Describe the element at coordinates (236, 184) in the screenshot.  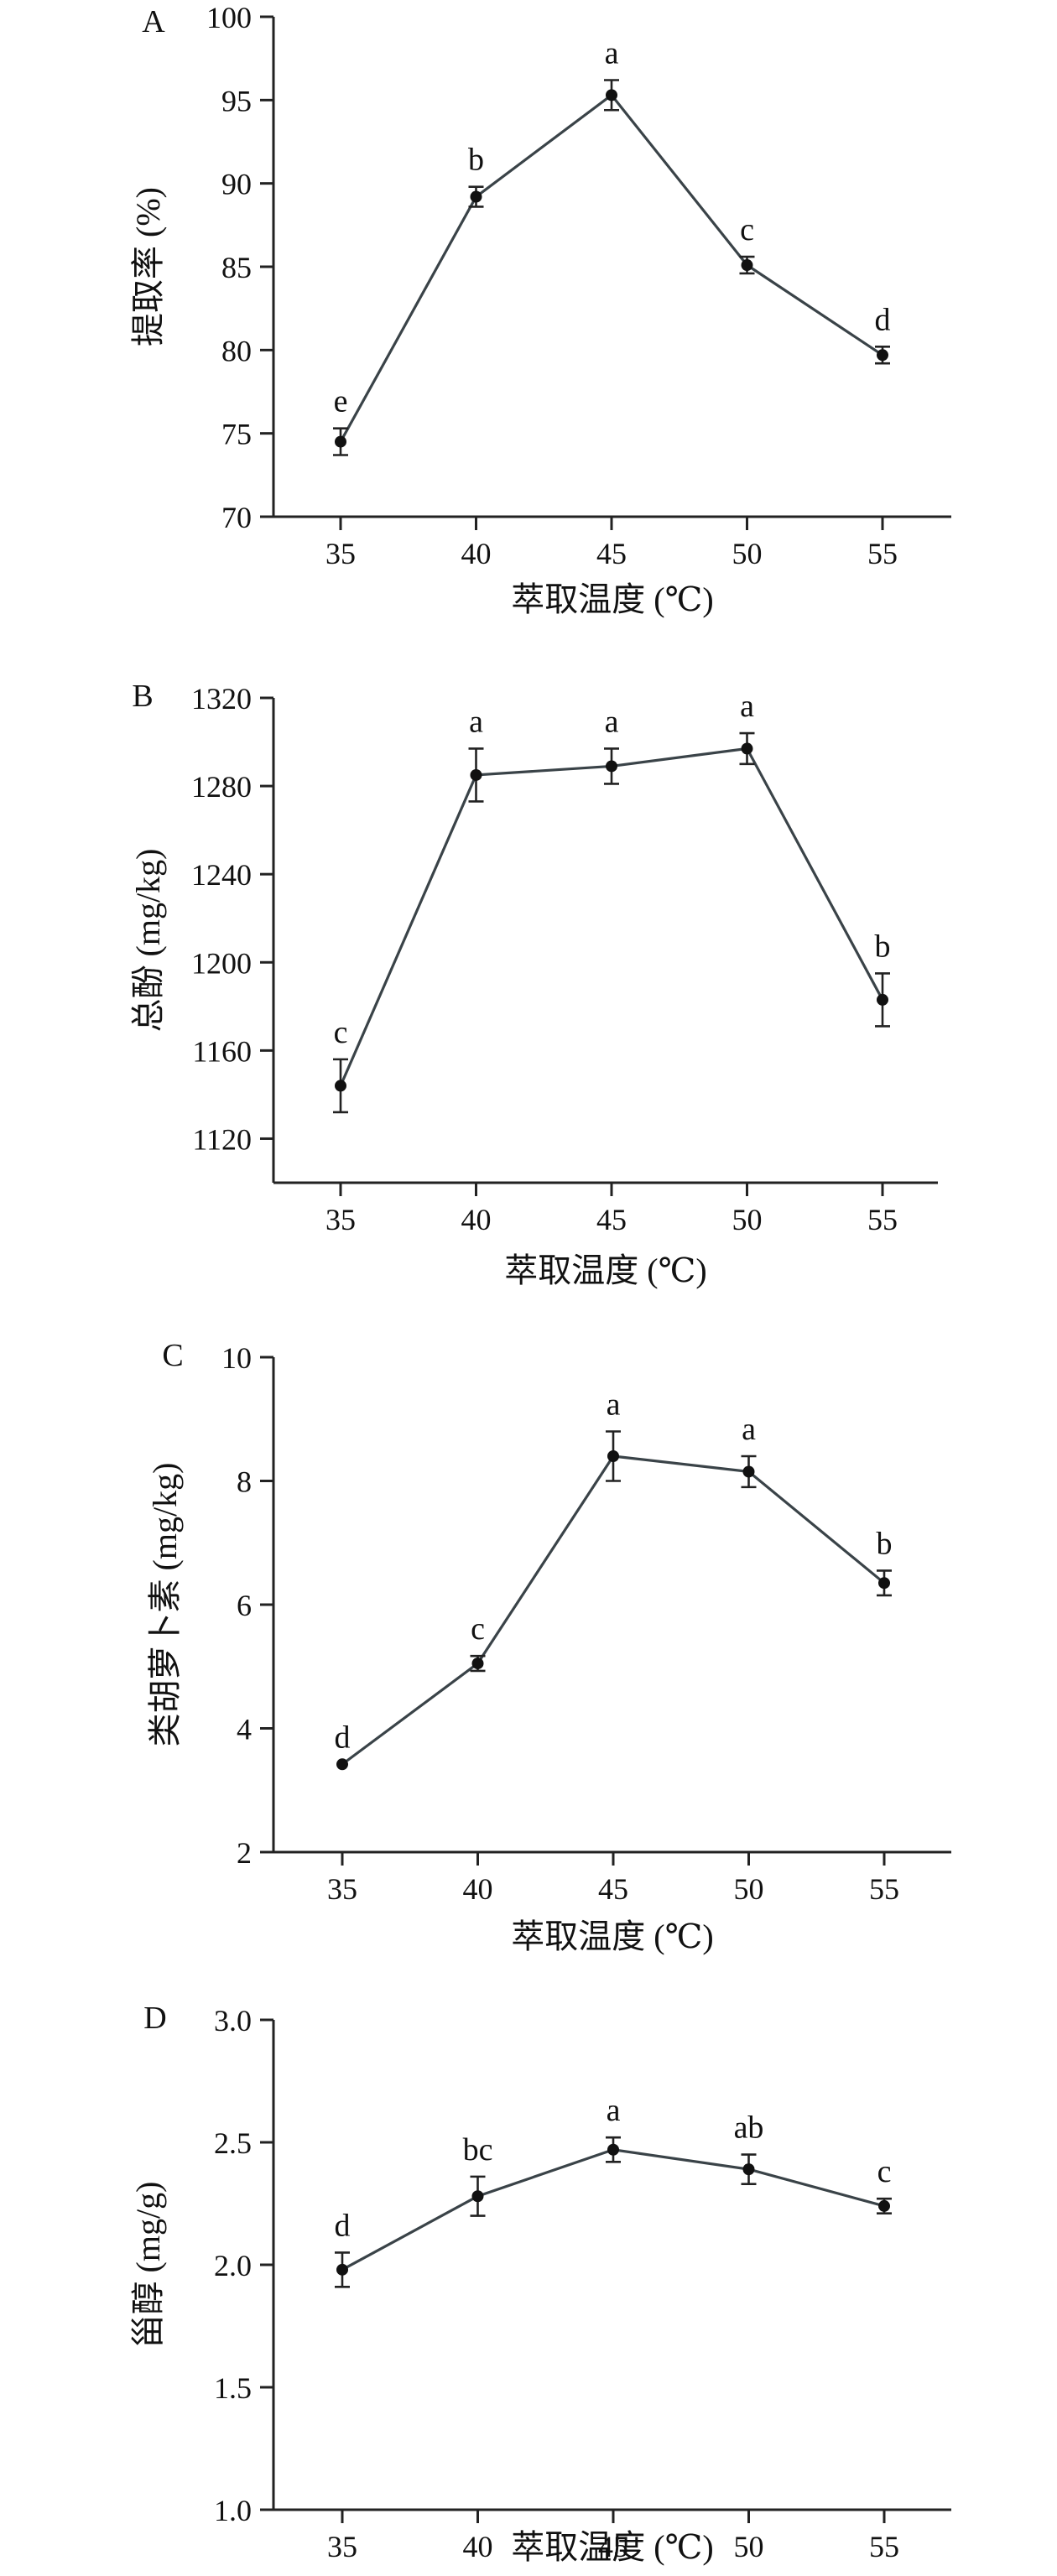
I see `y-tick-label: 90` at that location.